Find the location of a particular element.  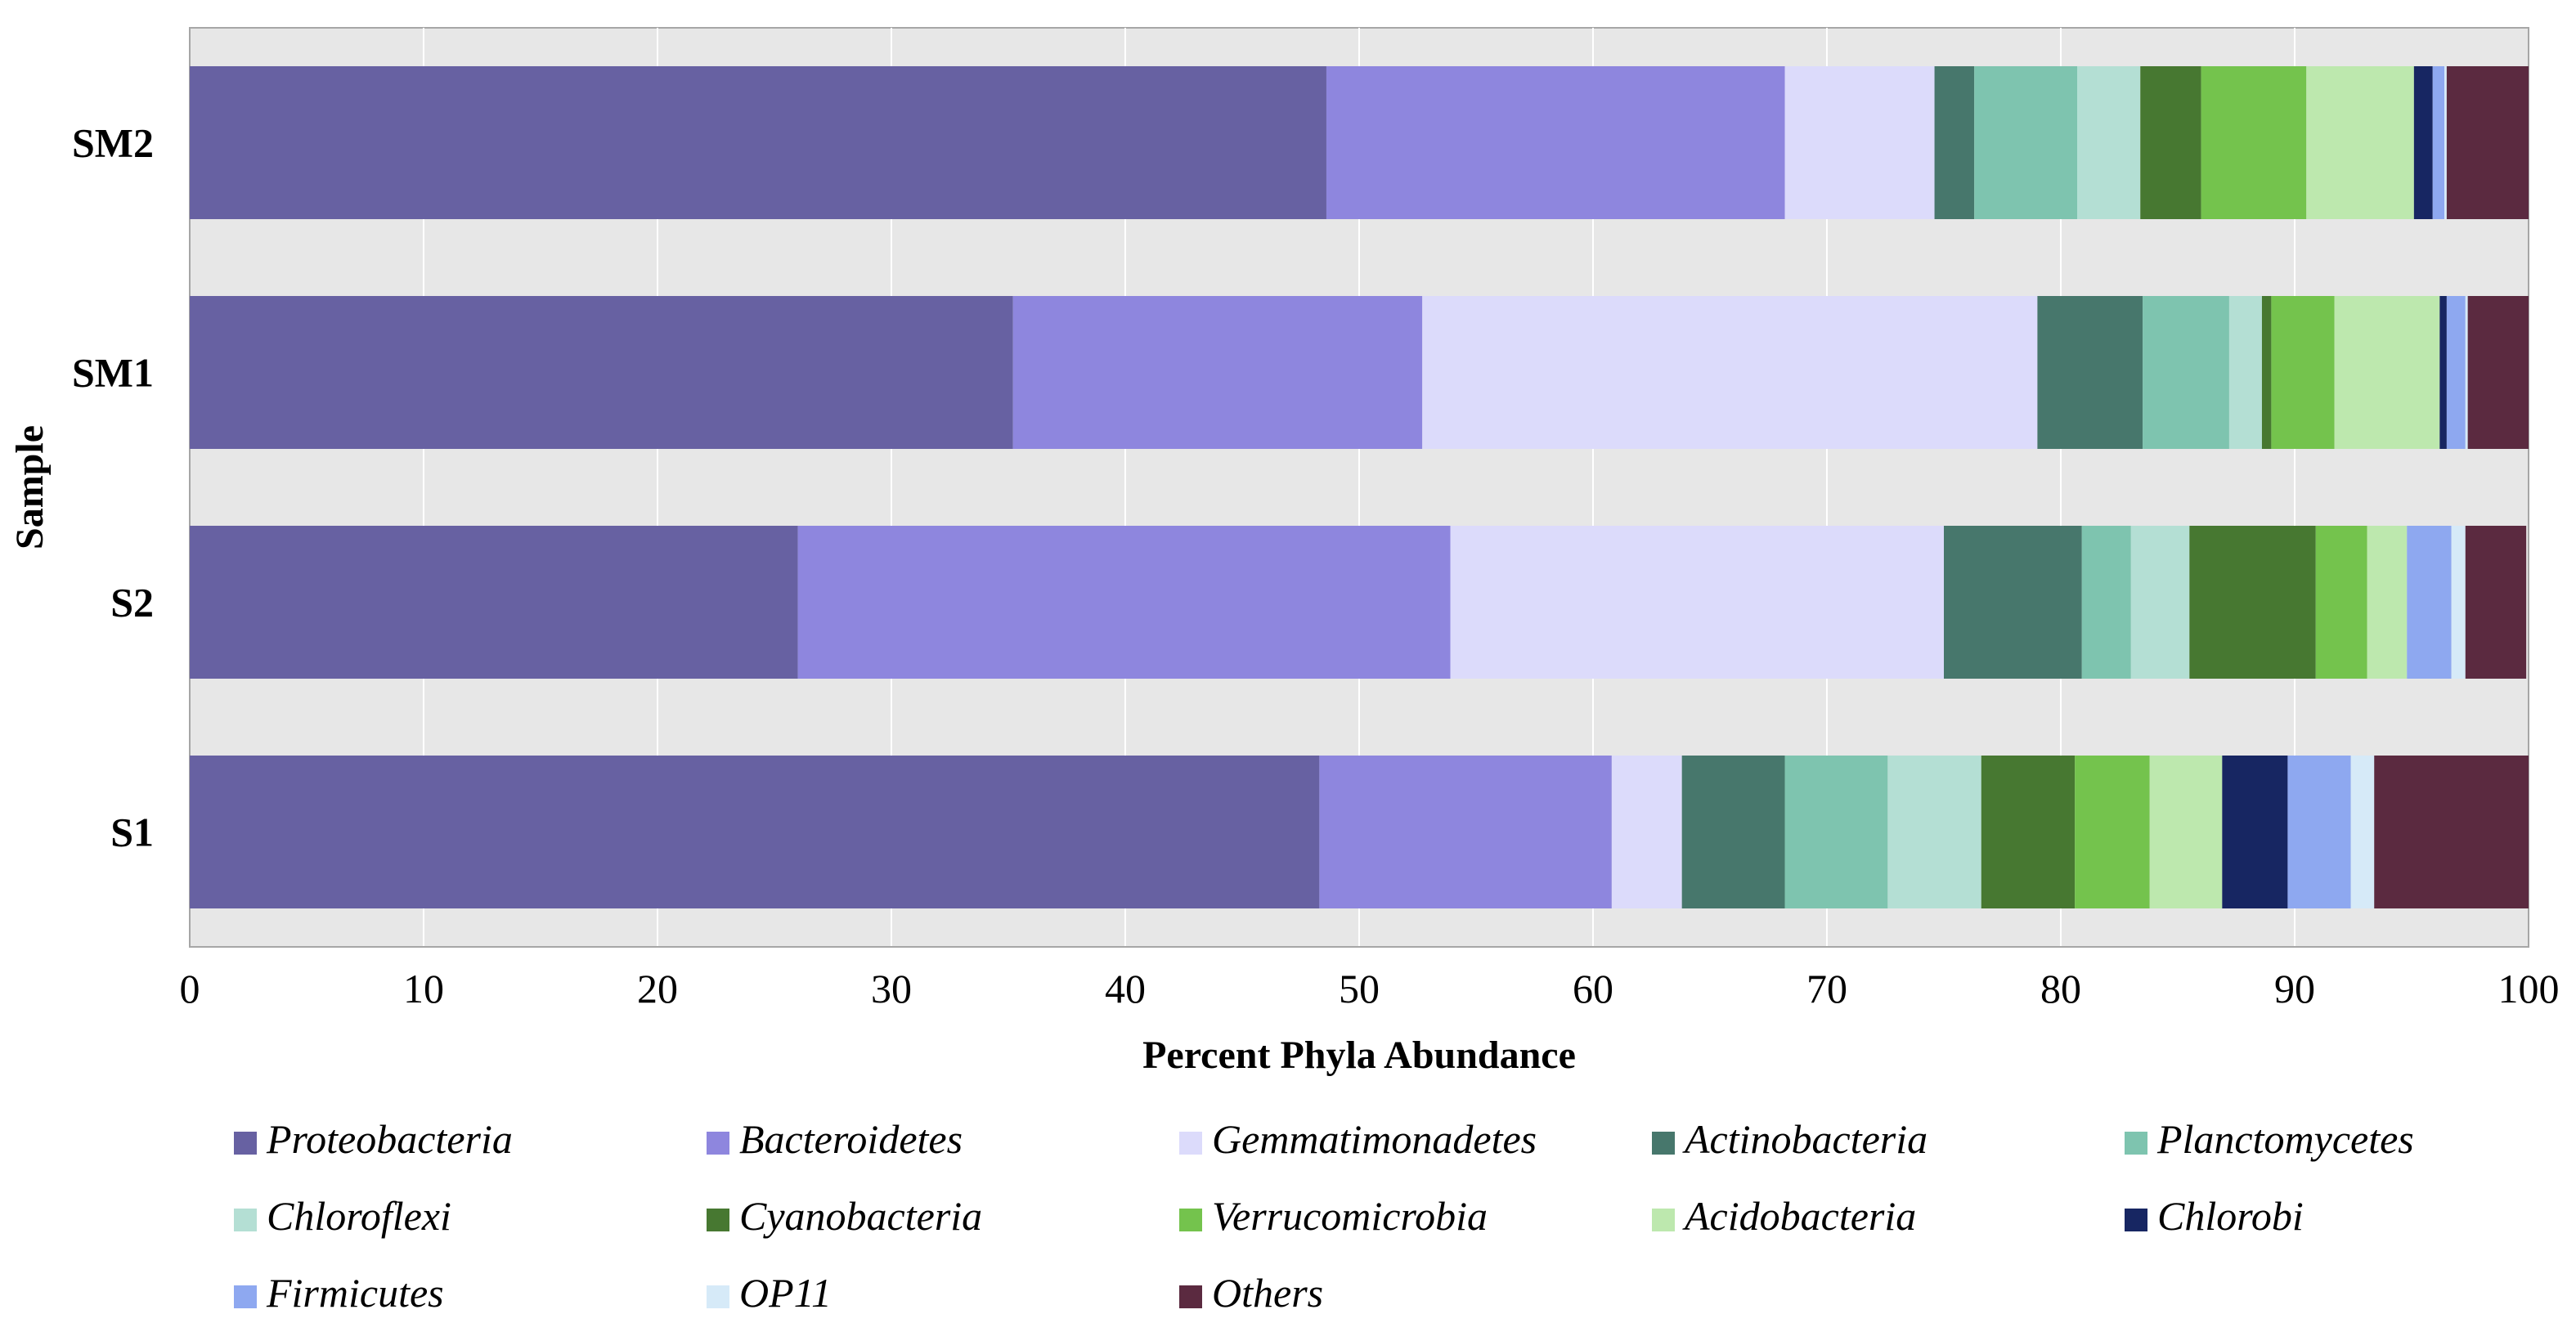

x-axis-ticks: 0 10 20 30 40 50 60 70 80 90 100 is located at coordinates (1370, 988).